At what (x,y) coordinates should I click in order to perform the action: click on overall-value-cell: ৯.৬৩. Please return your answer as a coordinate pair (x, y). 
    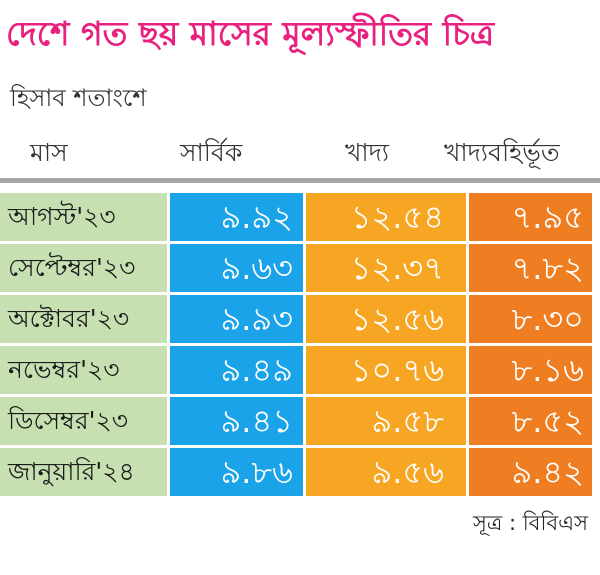
    Looking at the image, I should click on (236, 268).